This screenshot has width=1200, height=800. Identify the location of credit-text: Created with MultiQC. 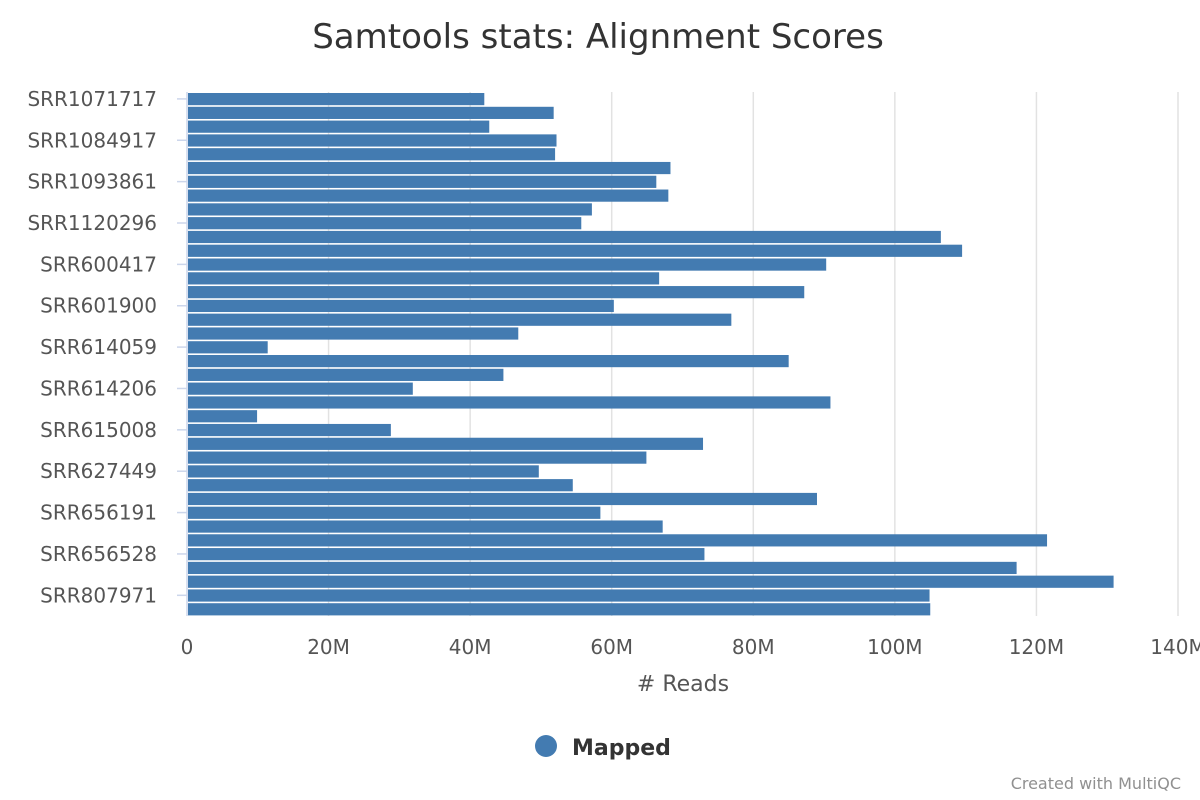
(1096, 783).